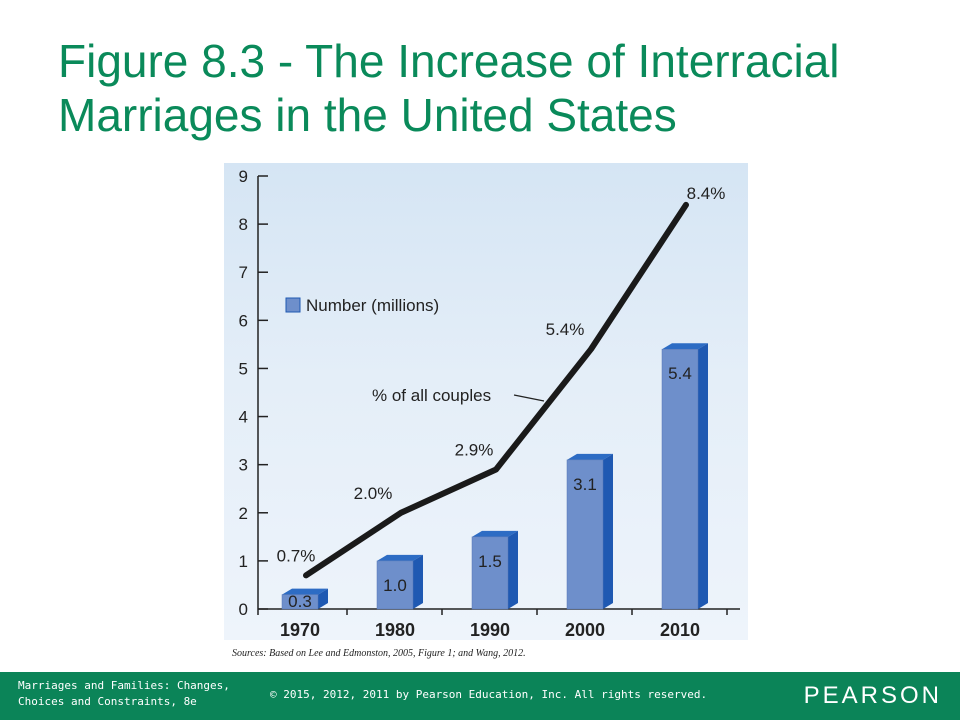 This screenshot has width=960, height=720. What do you see at coordinates (585, 484) in the screenshot?
I see `bar-value-label: 3.1` at bounding box center [585, 484].